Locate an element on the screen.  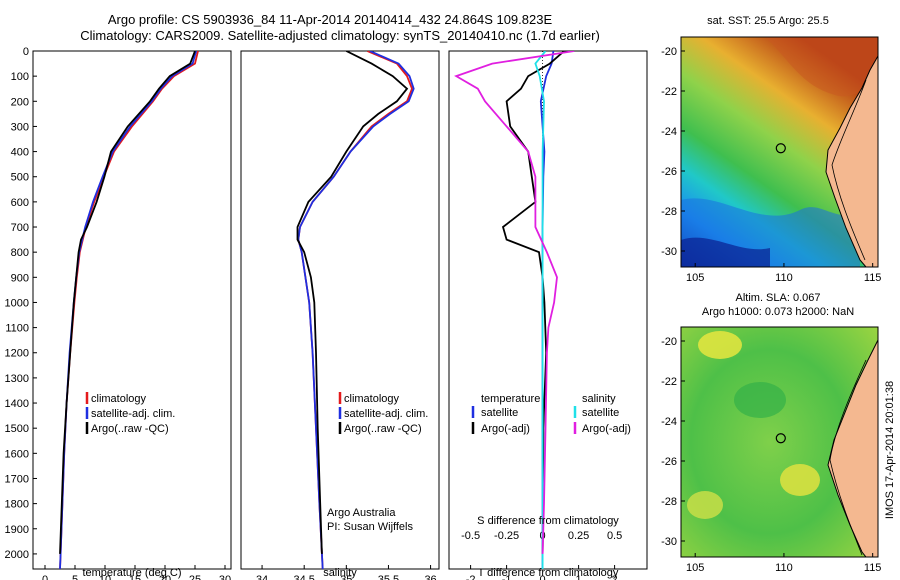
depth-tick-label: 700 is located at coordinates (20, 228).